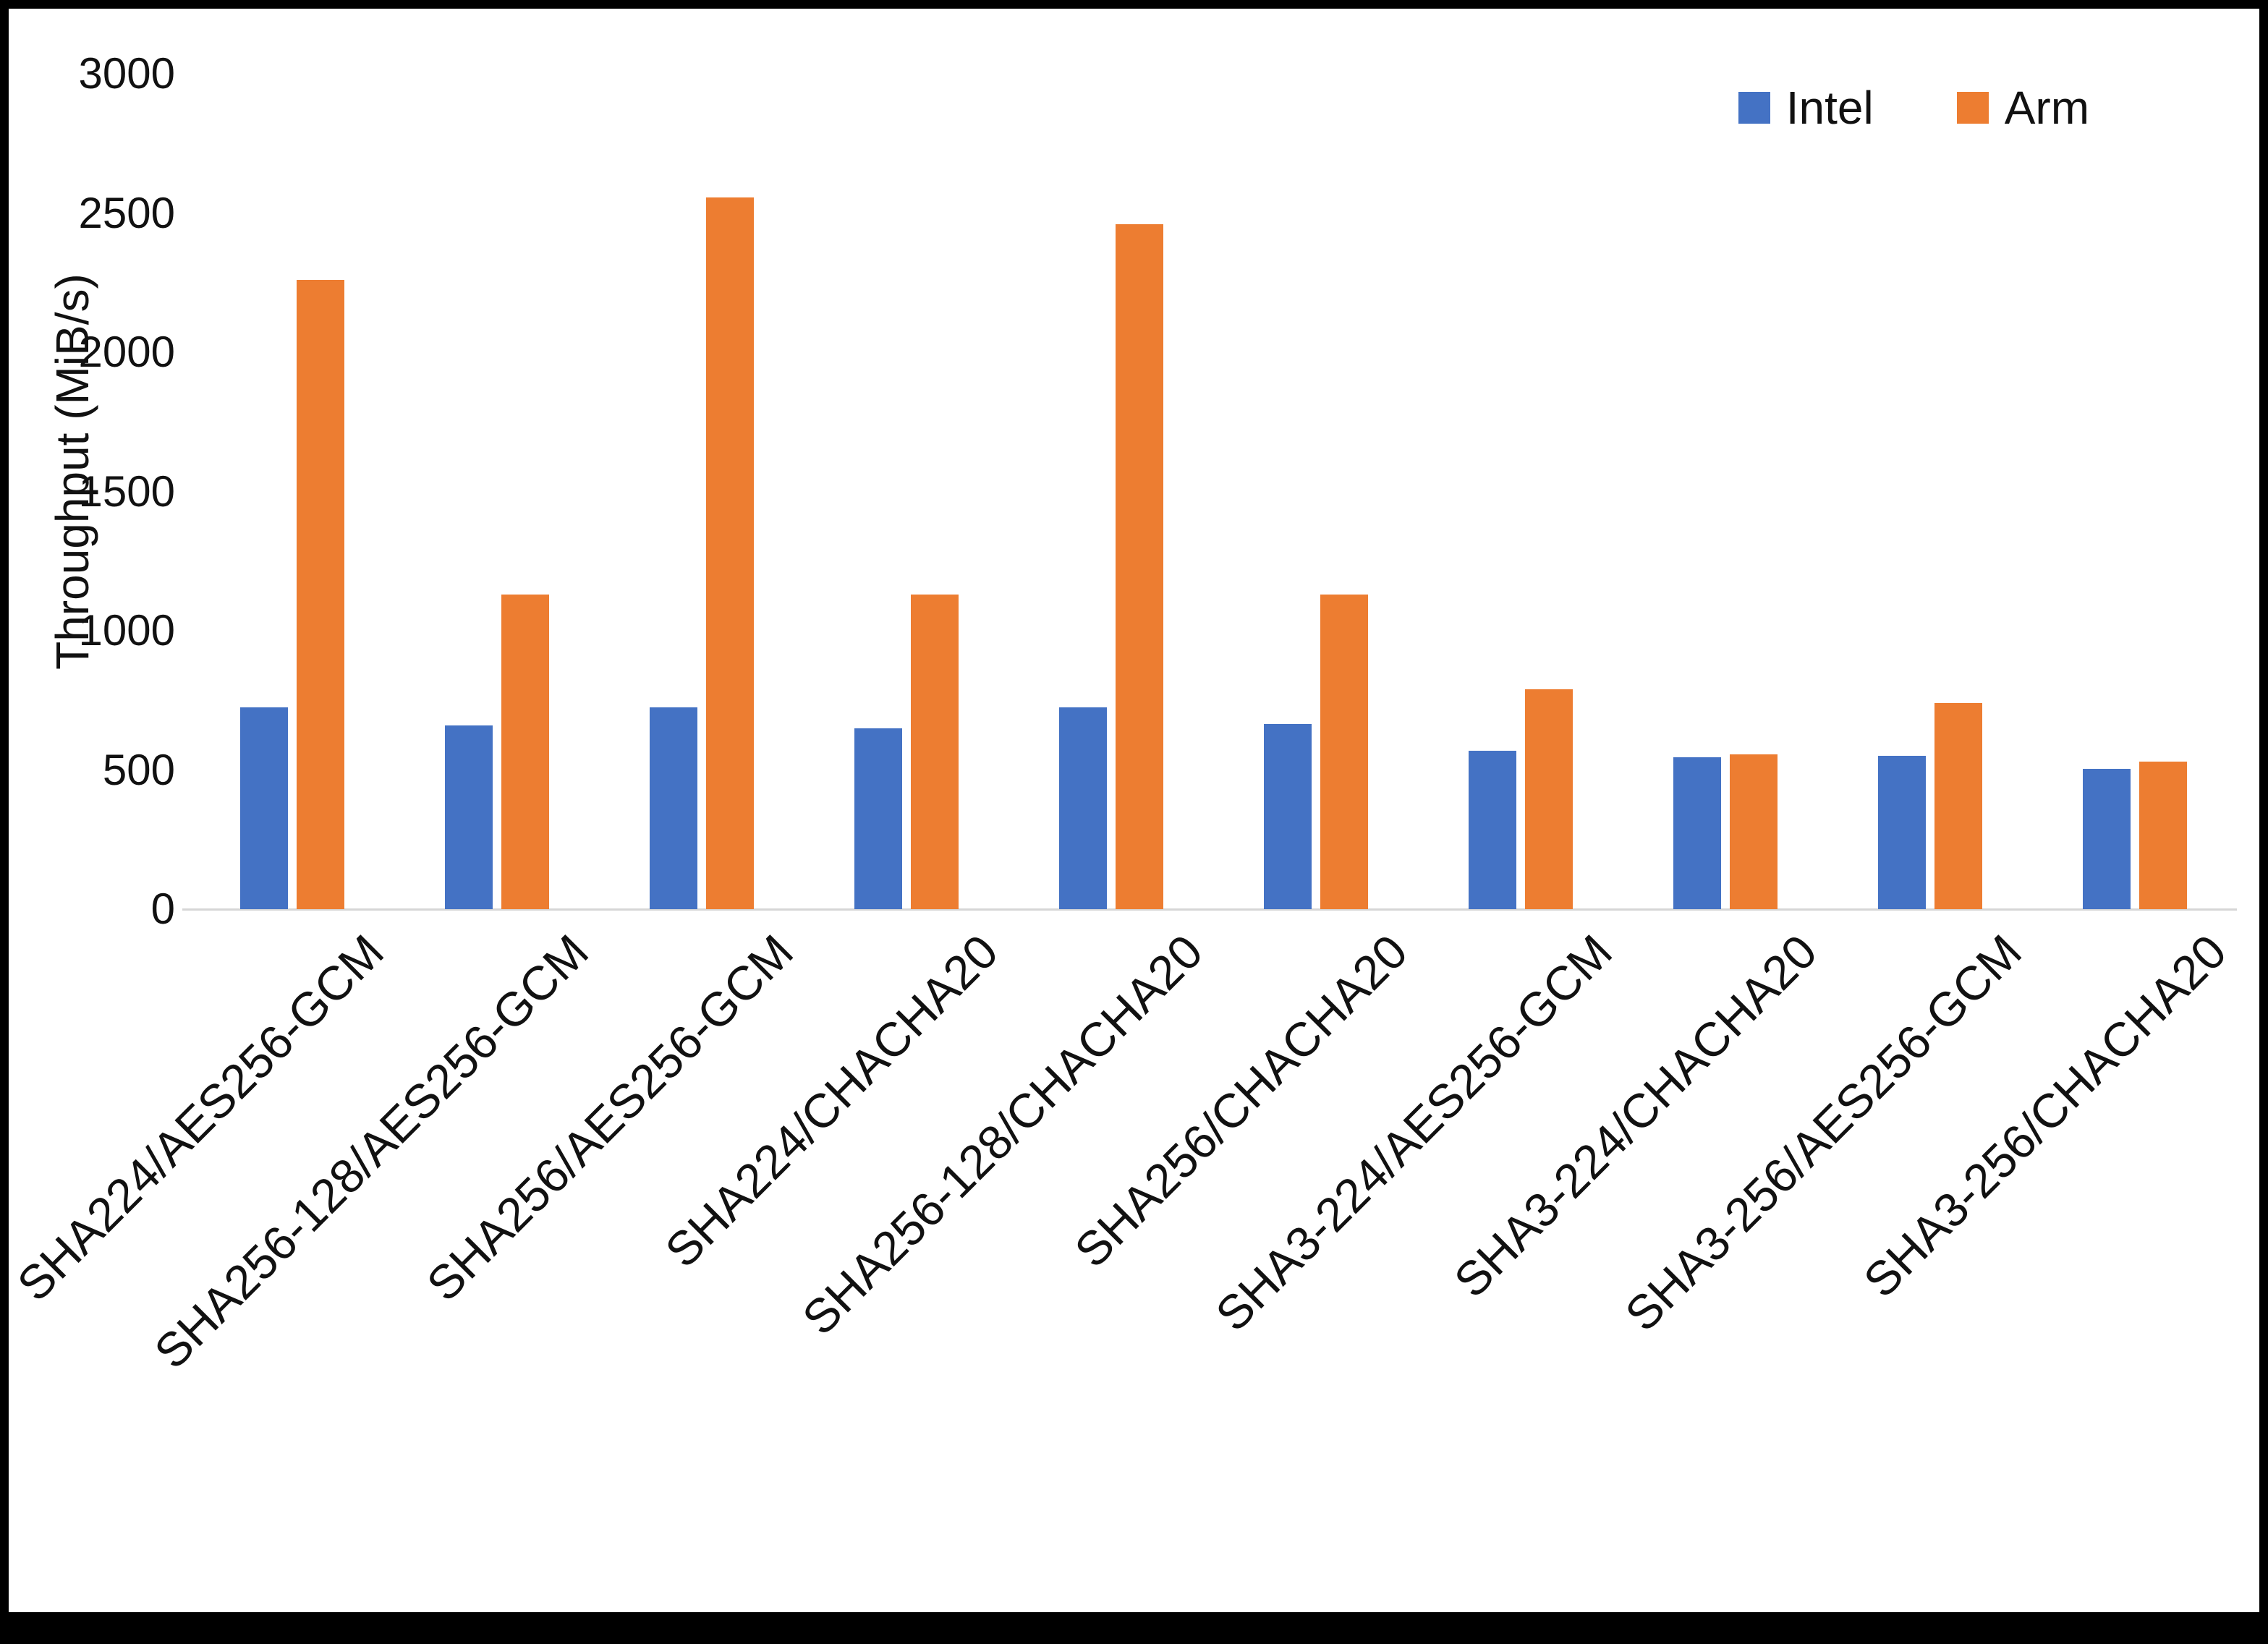 The width and height of the screenshot is (2268, 1644). Describe the element at coordinates (2044, 1116) in the screenshot. I see `x-category-label: SHA3-256/CHACHA20` at that location.